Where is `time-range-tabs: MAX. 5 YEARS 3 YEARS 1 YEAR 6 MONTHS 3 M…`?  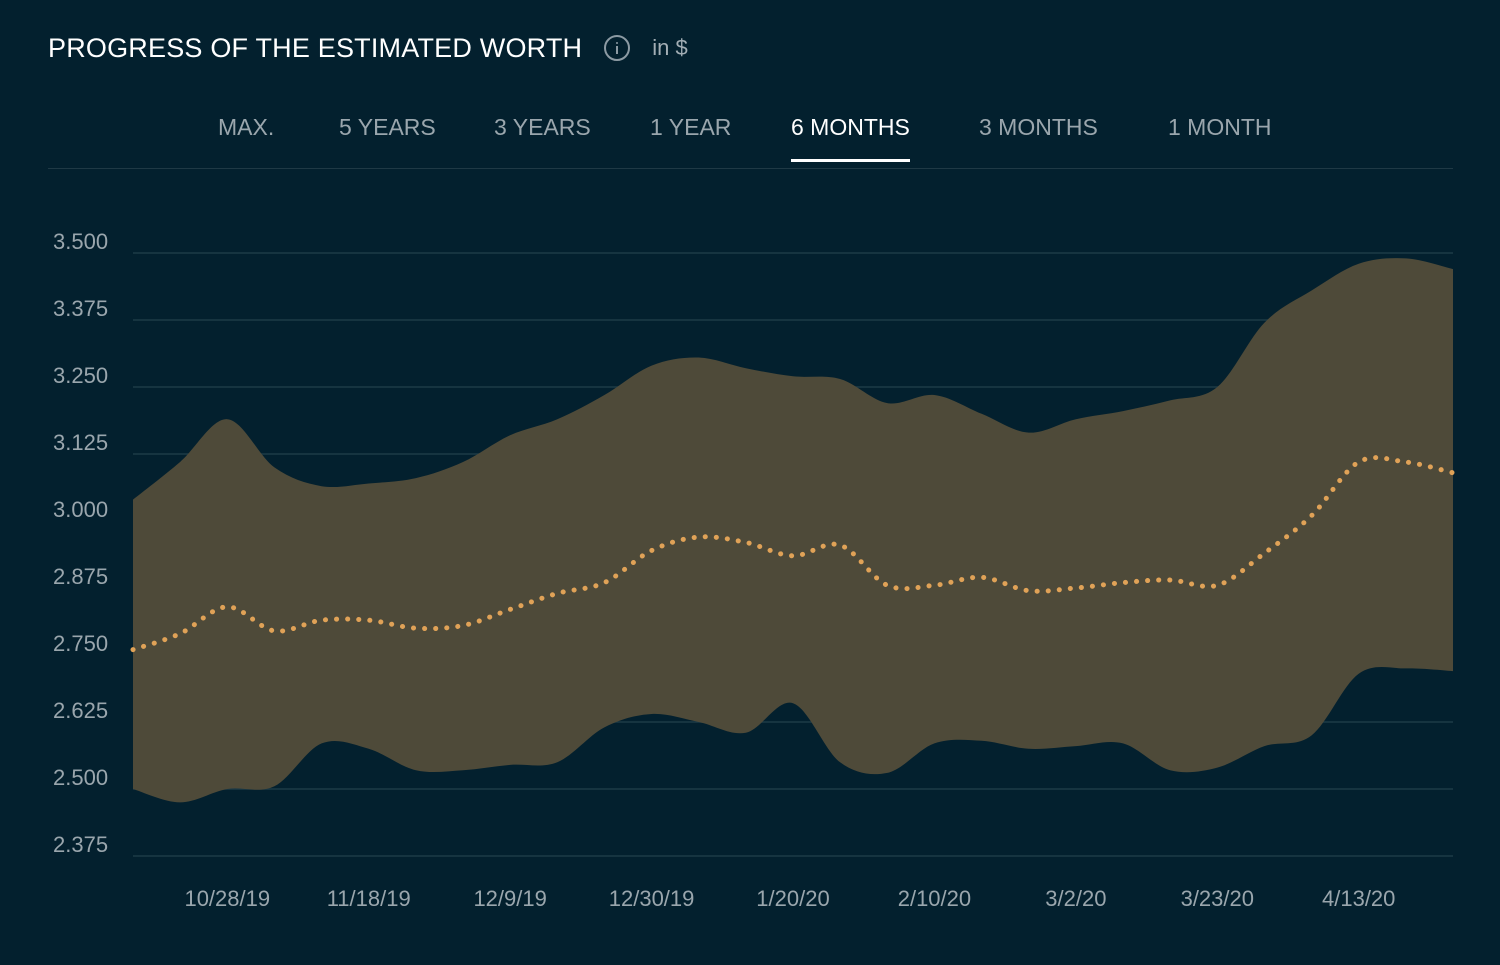 time-range-tabs: MAX. 5 YEARS 3 YEARS 1 YEAR 6 MONTHS 3 M… is located at coordinates (750, 135).